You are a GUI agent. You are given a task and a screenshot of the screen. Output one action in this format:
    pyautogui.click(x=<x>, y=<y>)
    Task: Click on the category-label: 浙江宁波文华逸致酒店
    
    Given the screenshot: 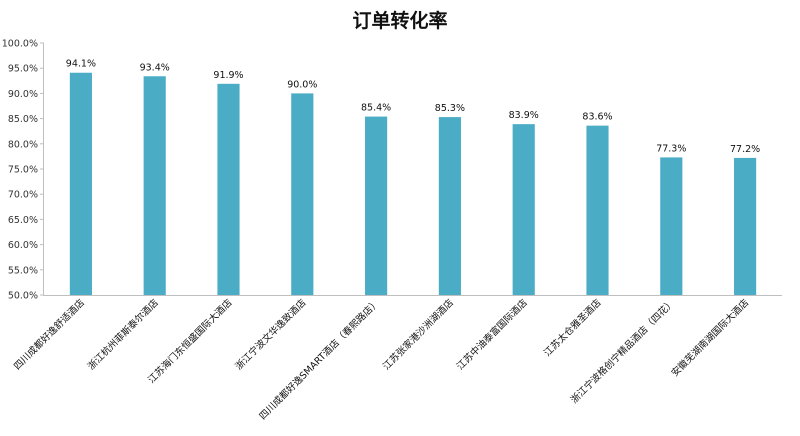 What is the action you would take?
    pyautogui.click(x=271, y=335)
    